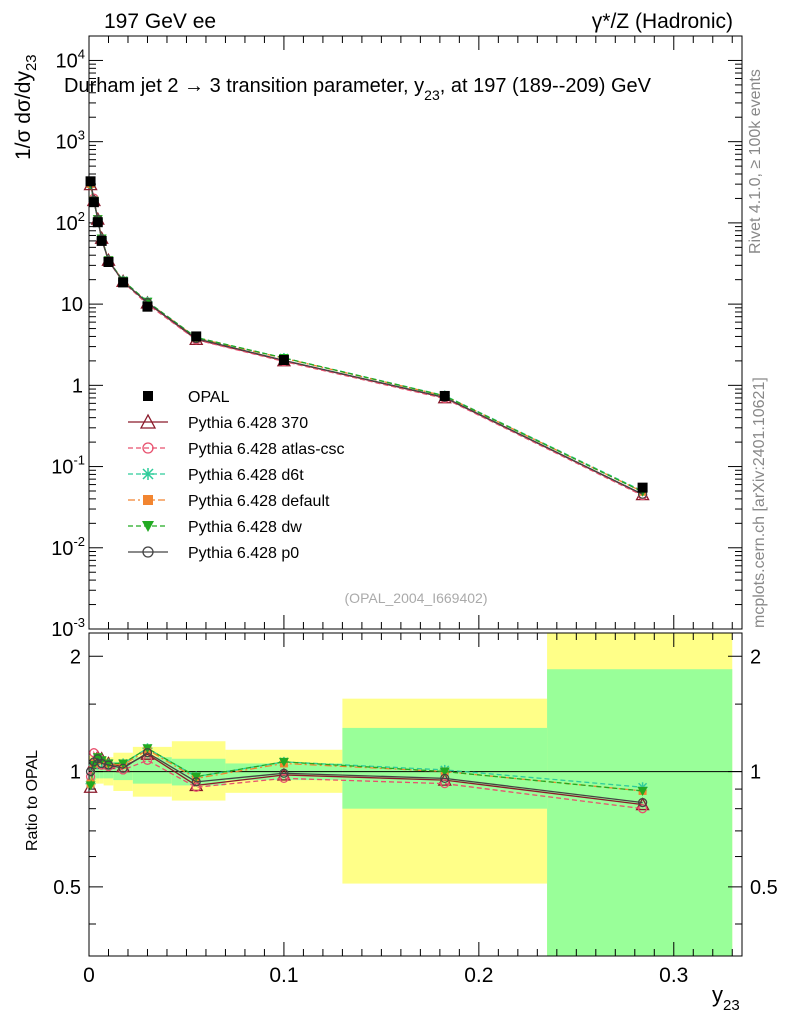 The image size is (786, 1024). What do you see at coordinates (75, 773) in the screenshot?
I see `ratio-y-tick-label-left: 1` at bounding box center [75, 773].